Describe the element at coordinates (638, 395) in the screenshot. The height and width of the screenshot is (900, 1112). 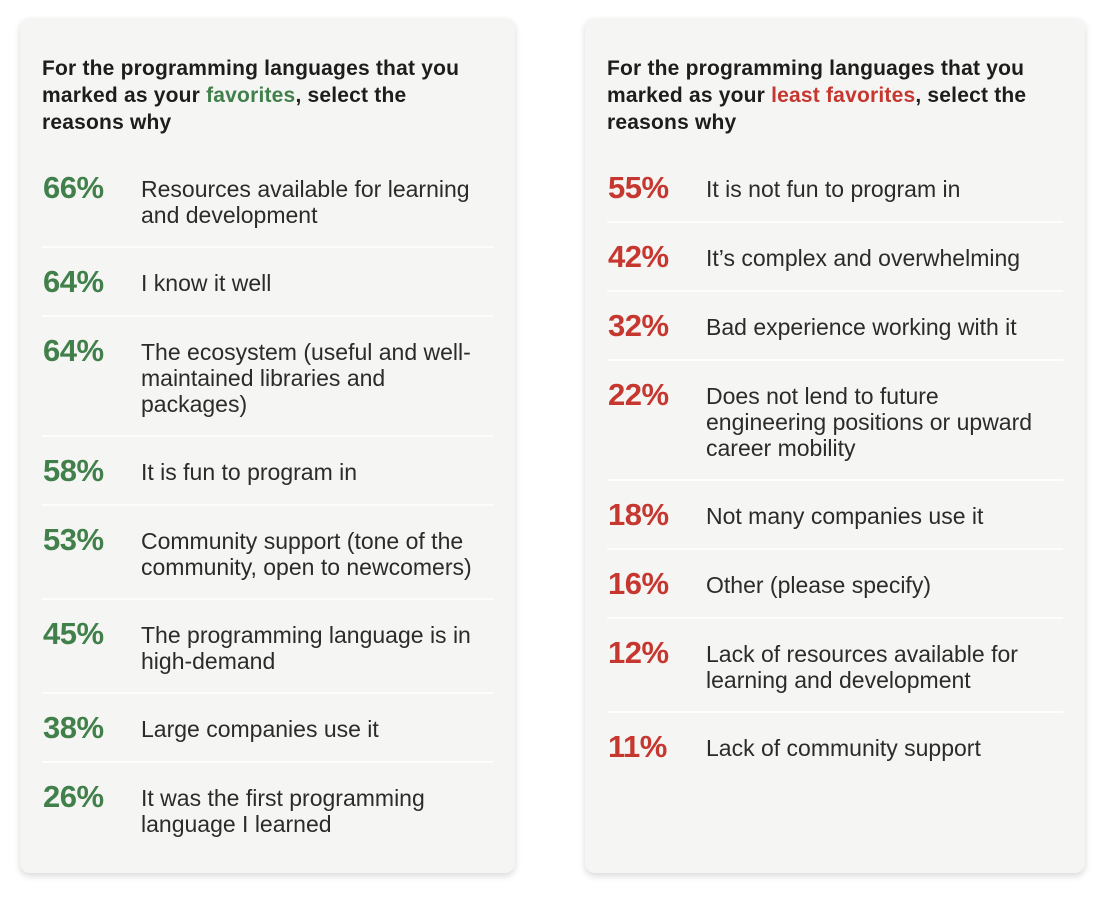
I see `percent-value: 22%` at that location.